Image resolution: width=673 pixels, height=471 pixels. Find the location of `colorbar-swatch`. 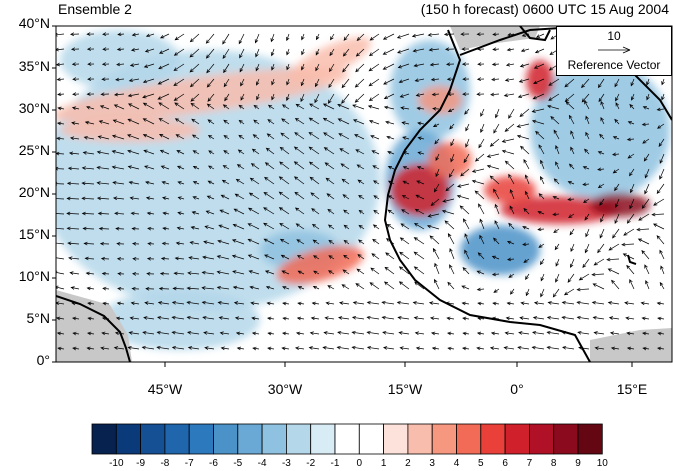

colorbar-swatch is located at coordinates (274, 439).